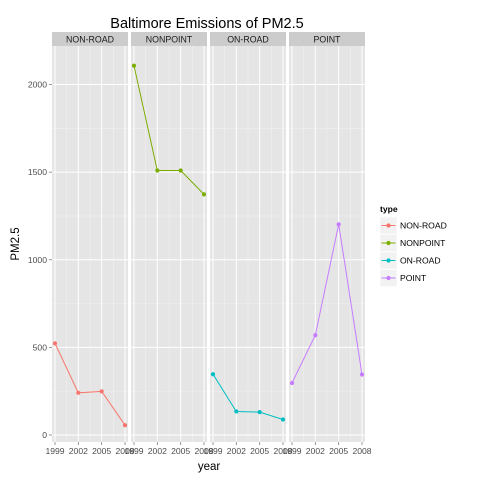 The image size is (480, 480). What do you see at coordinates (37, 172) in the screenshot?
I see `y-tick-label: 1500` at bounding box center [37, 172].